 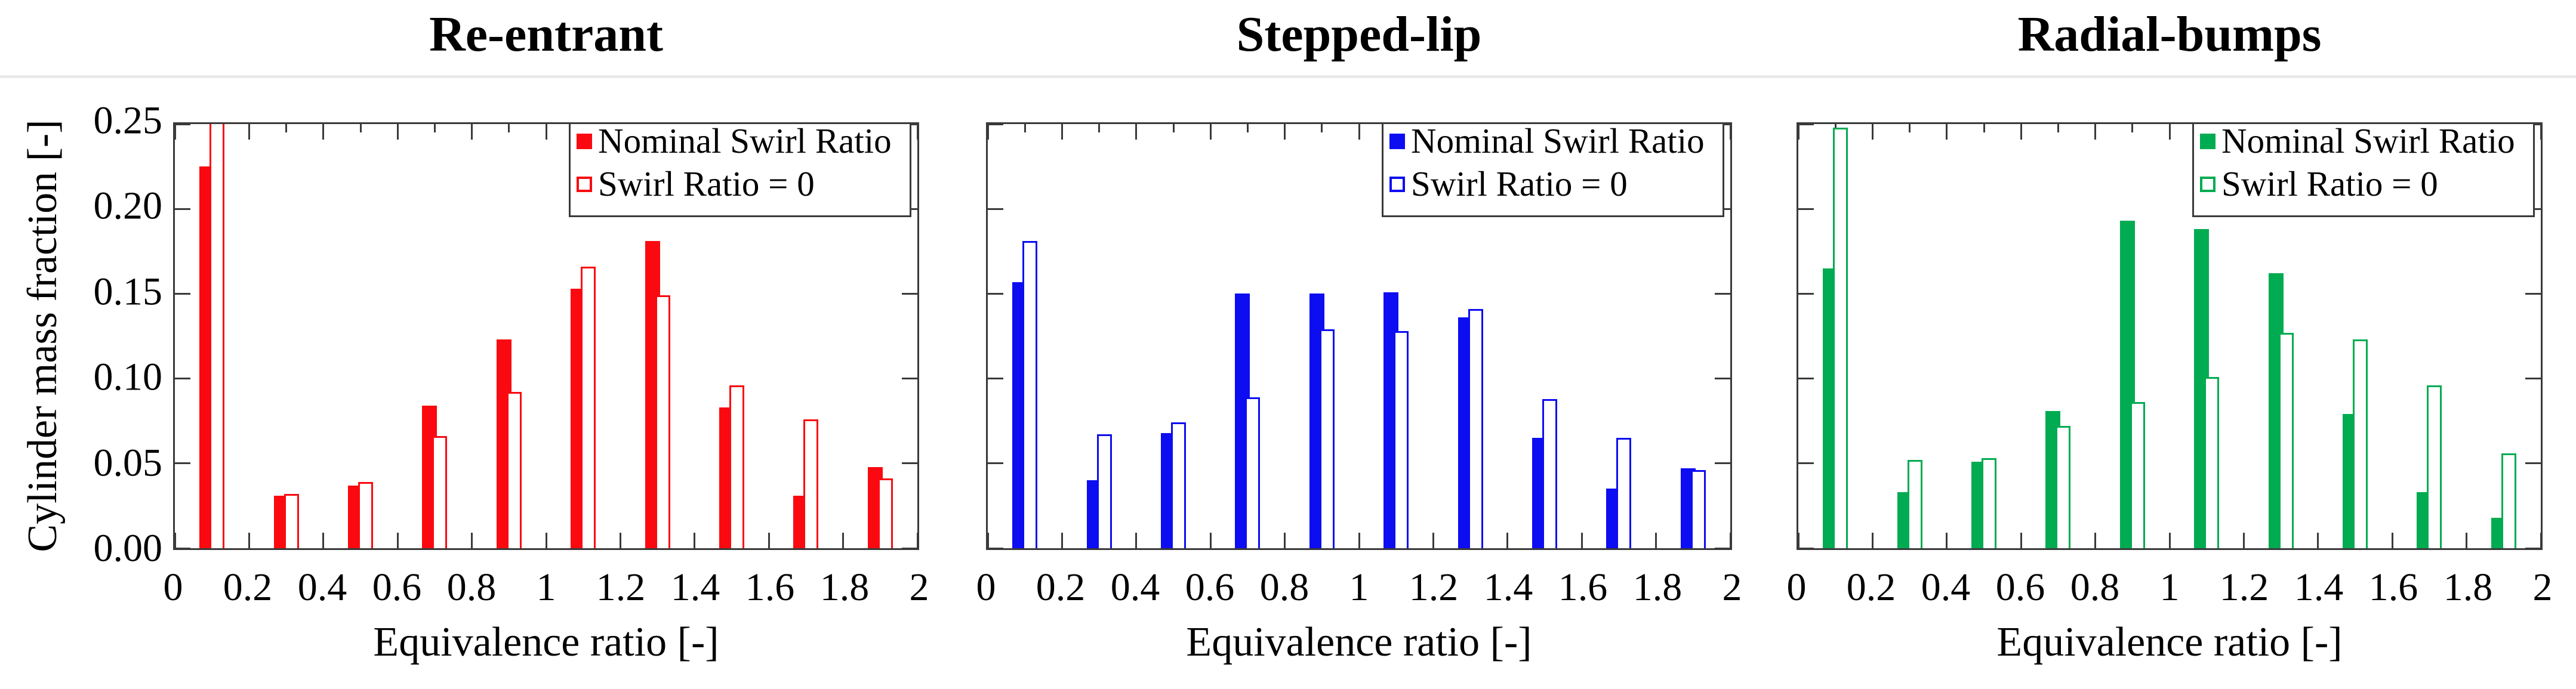 I want to click on panel-title-re-entrant: Re-entrant, so click(x=546, y=34).